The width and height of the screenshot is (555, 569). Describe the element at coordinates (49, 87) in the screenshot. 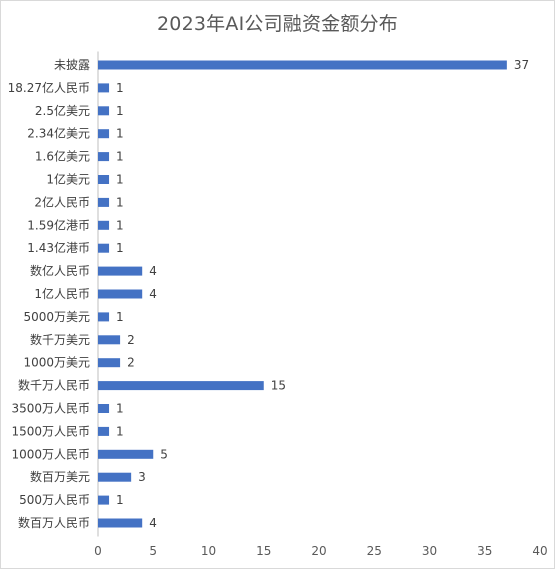

I see `category-label: 18.27亿人民币` at that location.